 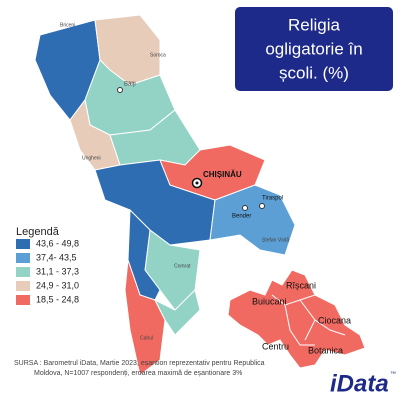 I want to click on legend-label: 43,6 - 49,8, so click(x=57, y=243).